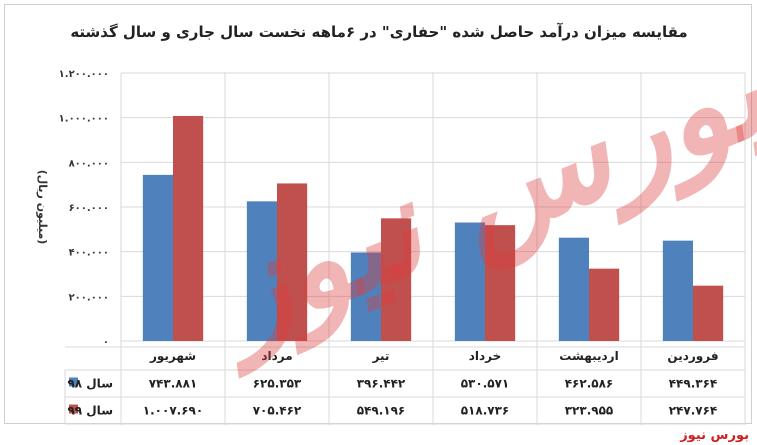 The width and height of the screenshot is (757, 445). Describe the element at coordinates (277, 384) in the screenshot. I see `data-label: ۶۲۵.۳۵۳` at that location.